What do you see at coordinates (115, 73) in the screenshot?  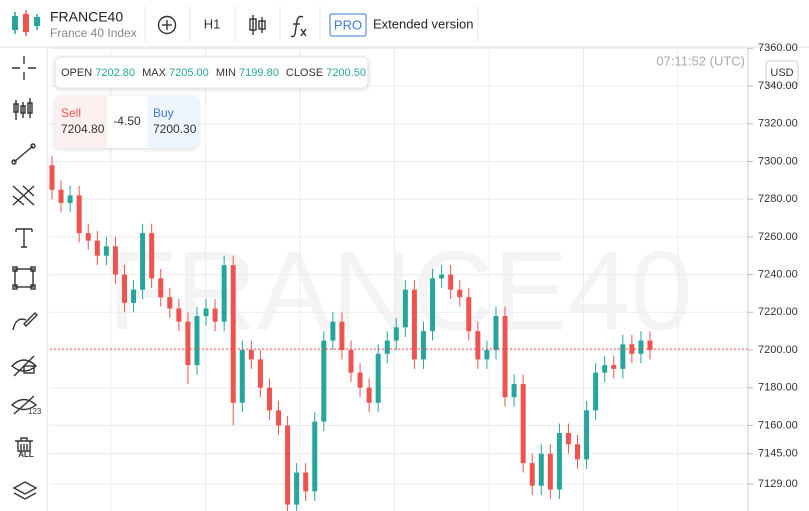 I see `ohlc-value: 7202.80` at bounding box center [115, 73].